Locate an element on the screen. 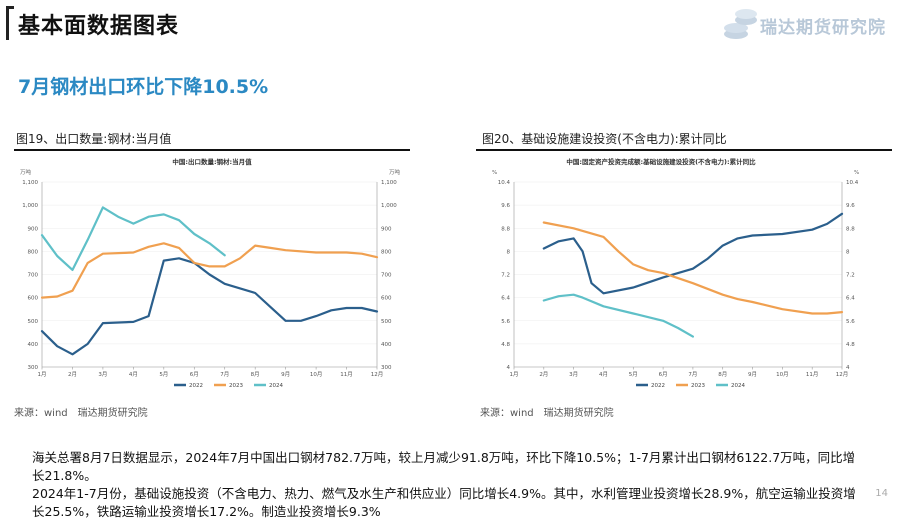 The height and width of the screenshot is (521, 900). c1-x-tick-label: 4月 is located at coordinates (133, 374).